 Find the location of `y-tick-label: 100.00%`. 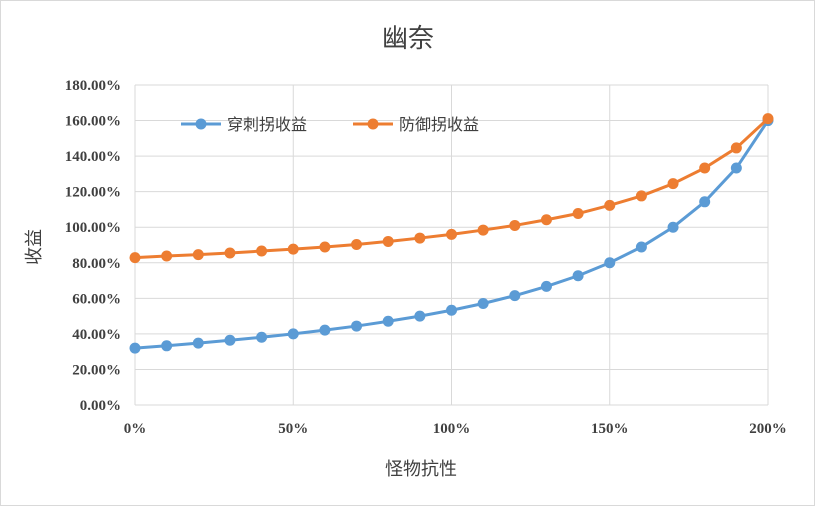

y-tick-label: 100.00% is located at coordinates (93, 228).